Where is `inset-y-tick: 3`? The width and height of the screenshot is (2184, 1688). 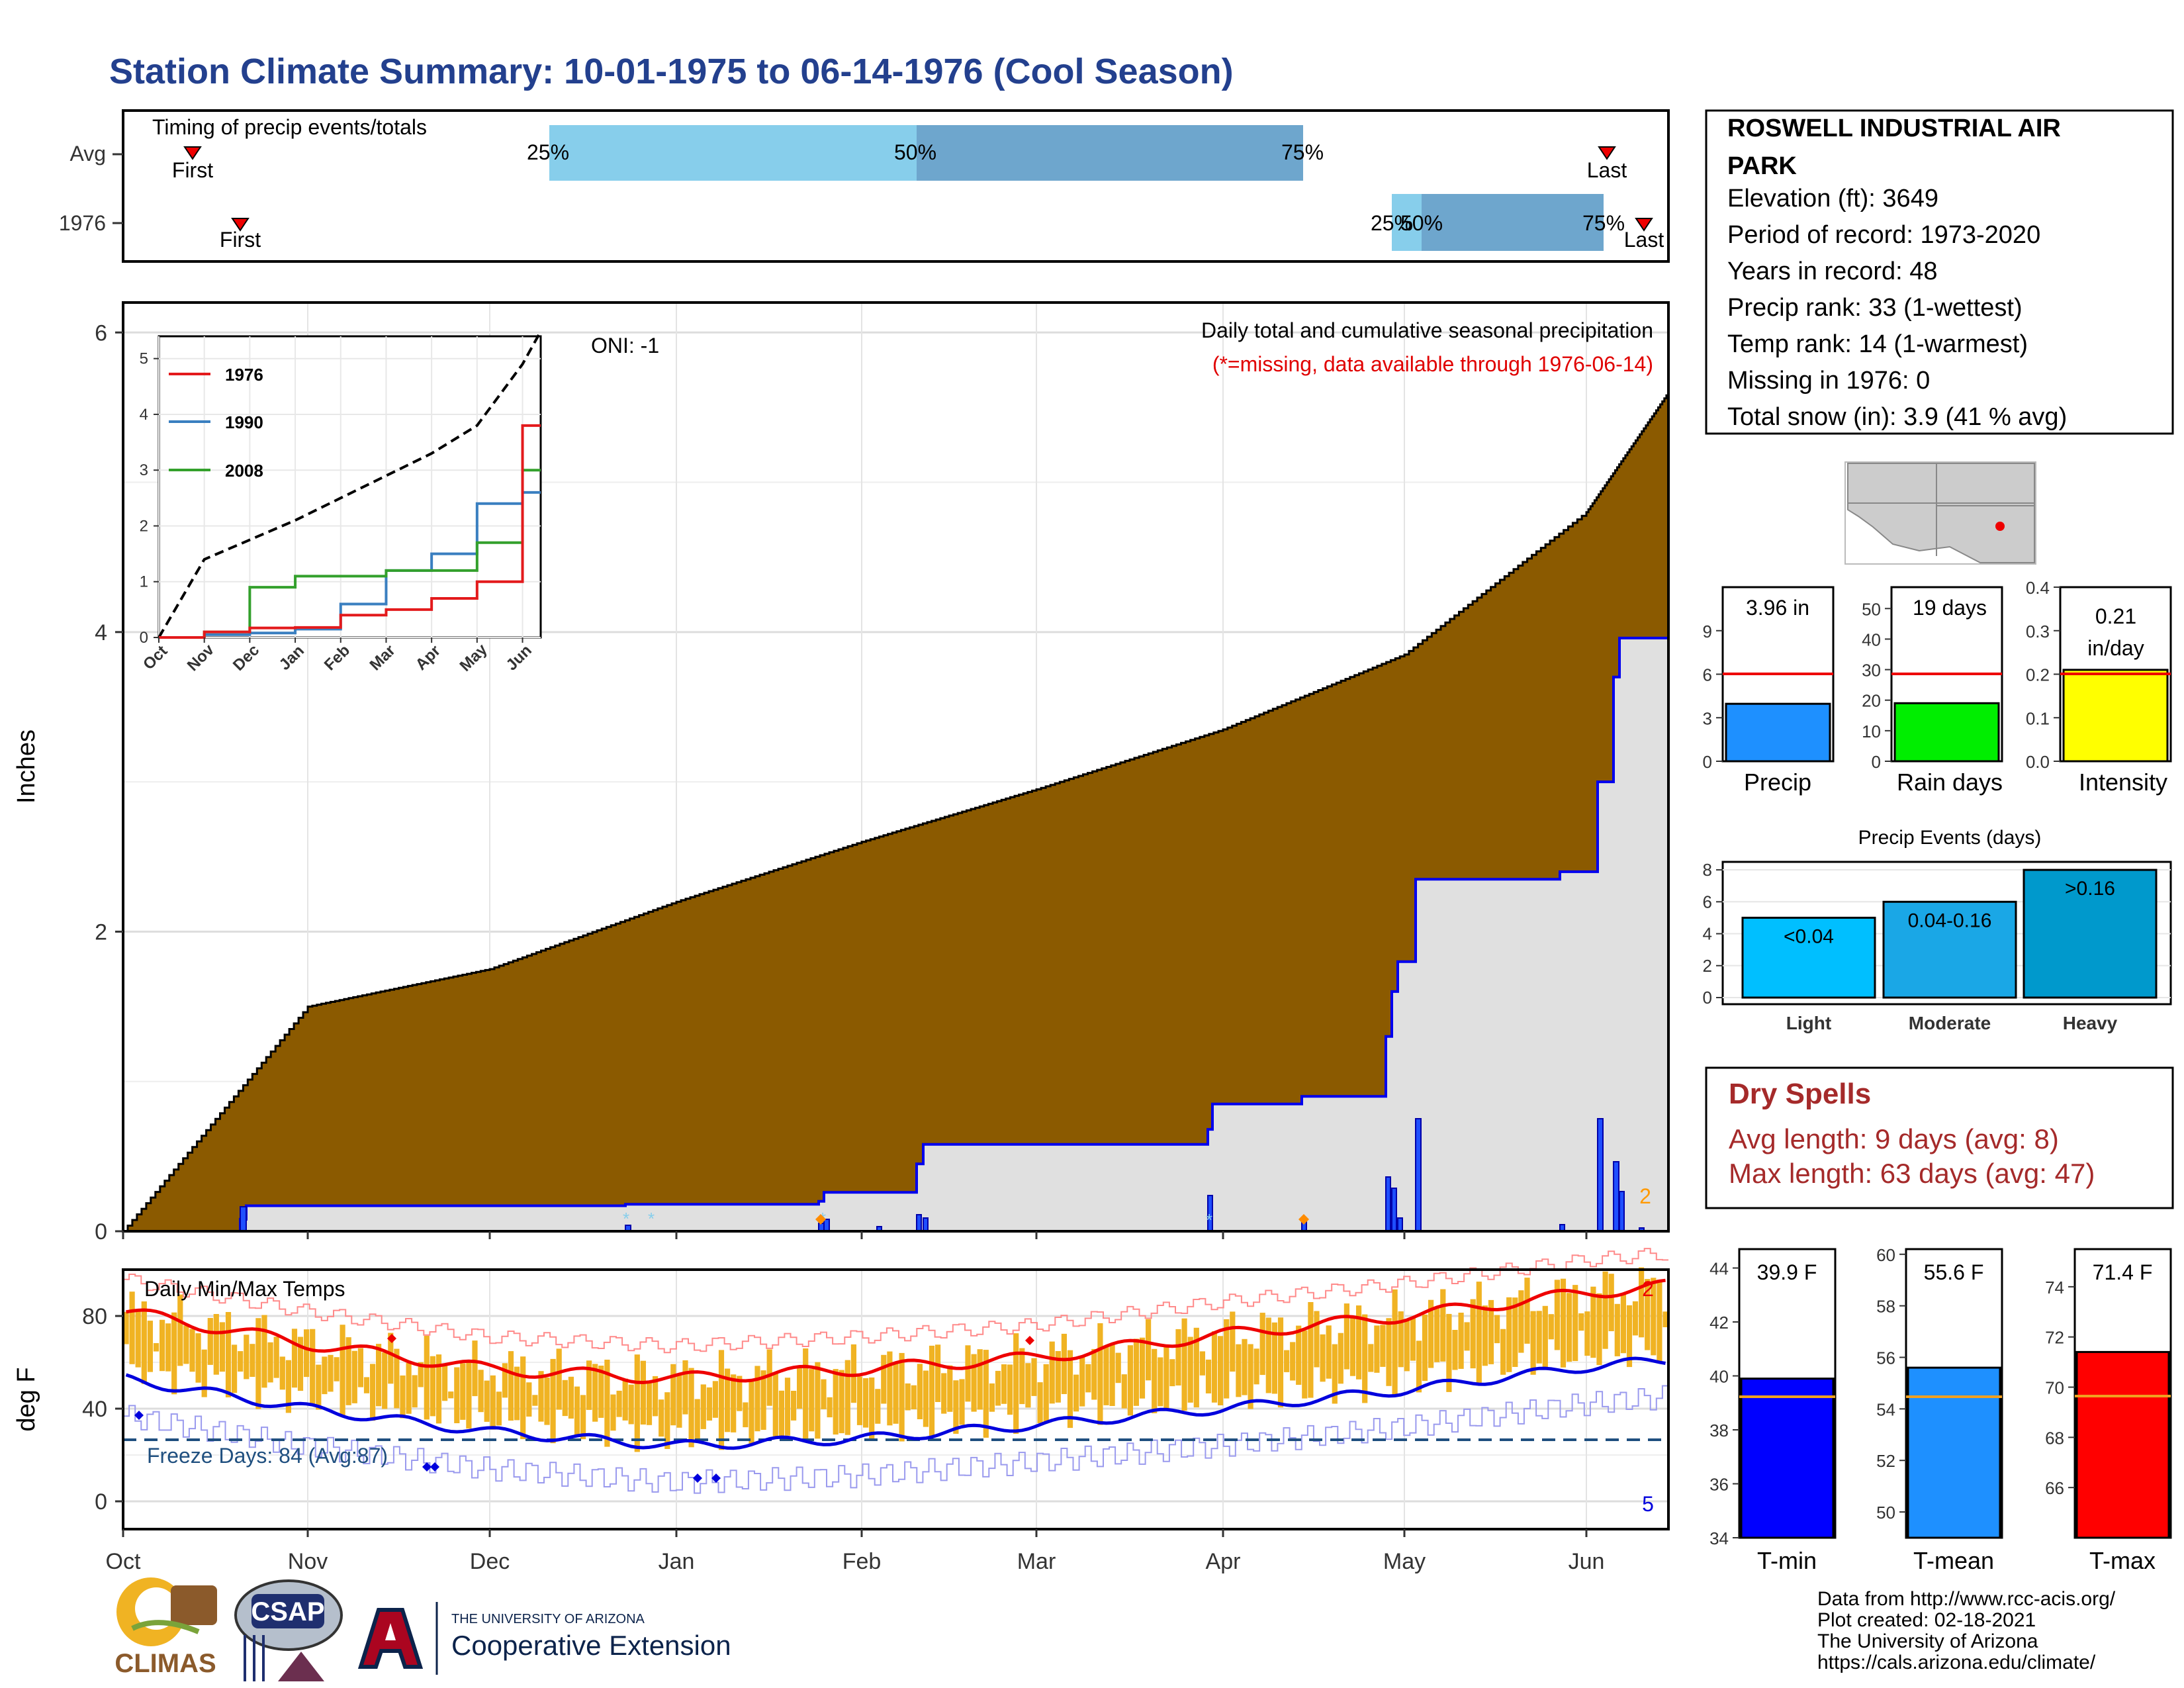 inset-y-tick: 3 is located at coordinates (144, 470).